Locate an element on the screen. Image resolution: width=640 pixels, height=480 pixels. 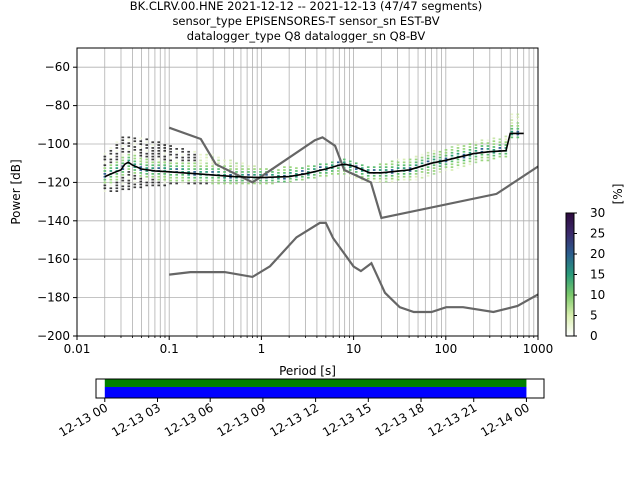
colorbar-ticks: 0 5 10 15 20 25 30 is located at coordinates (589, 274).